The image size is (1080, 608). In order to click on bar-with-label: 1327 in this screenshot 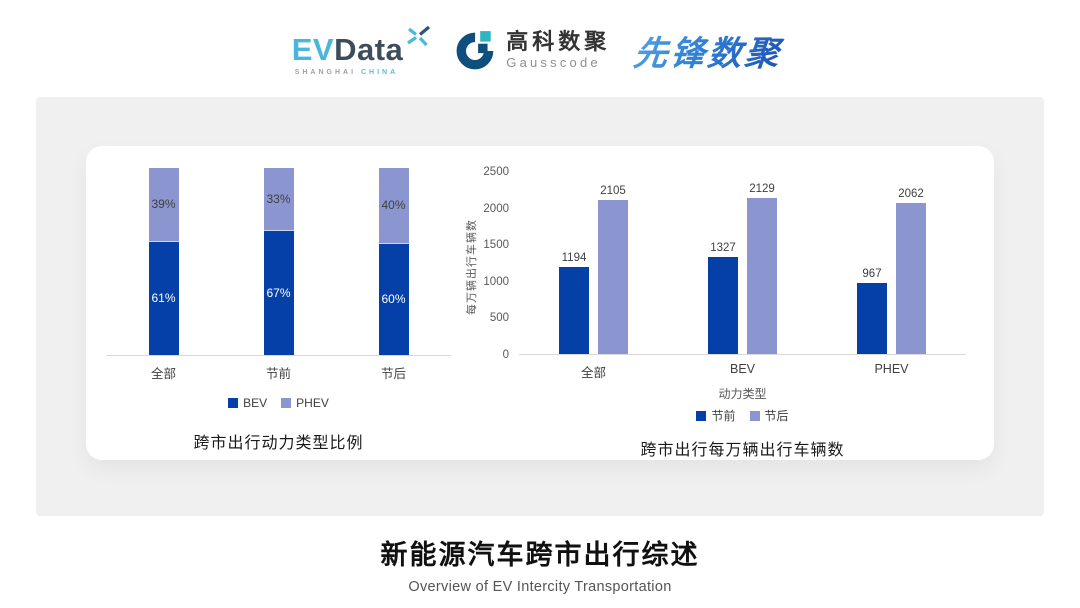, I will do `click(723, 298)`.